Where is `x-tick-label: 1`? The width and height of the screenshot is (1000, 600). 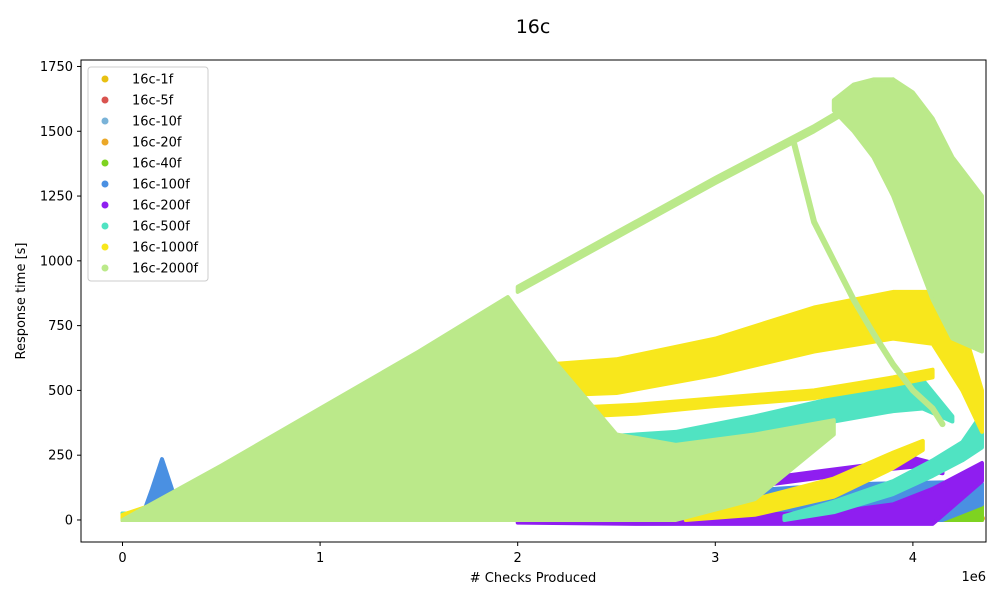
x-tick-label: 1 is located at coordinates (320, 558).